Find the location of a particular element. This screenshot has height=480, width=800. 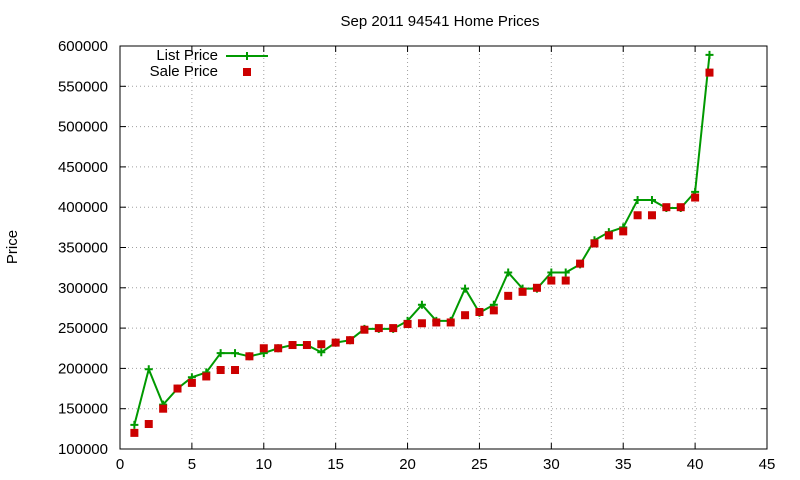

x-tick-label: 40 is located at coordinates (695, 464).